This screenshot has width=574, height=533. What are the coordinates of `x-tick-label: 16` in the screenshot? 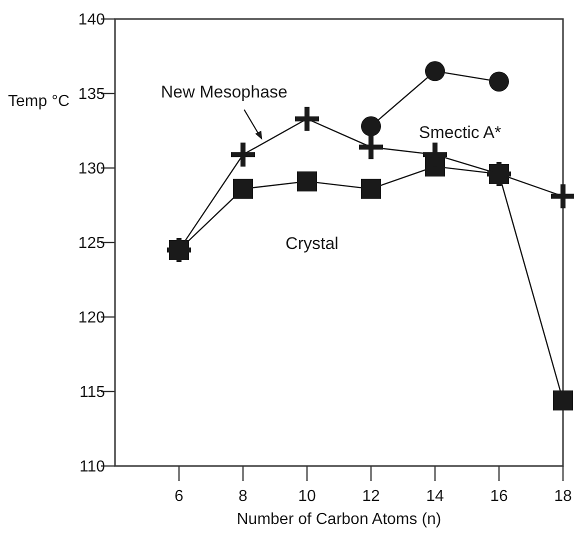 It's located at (499, 496).